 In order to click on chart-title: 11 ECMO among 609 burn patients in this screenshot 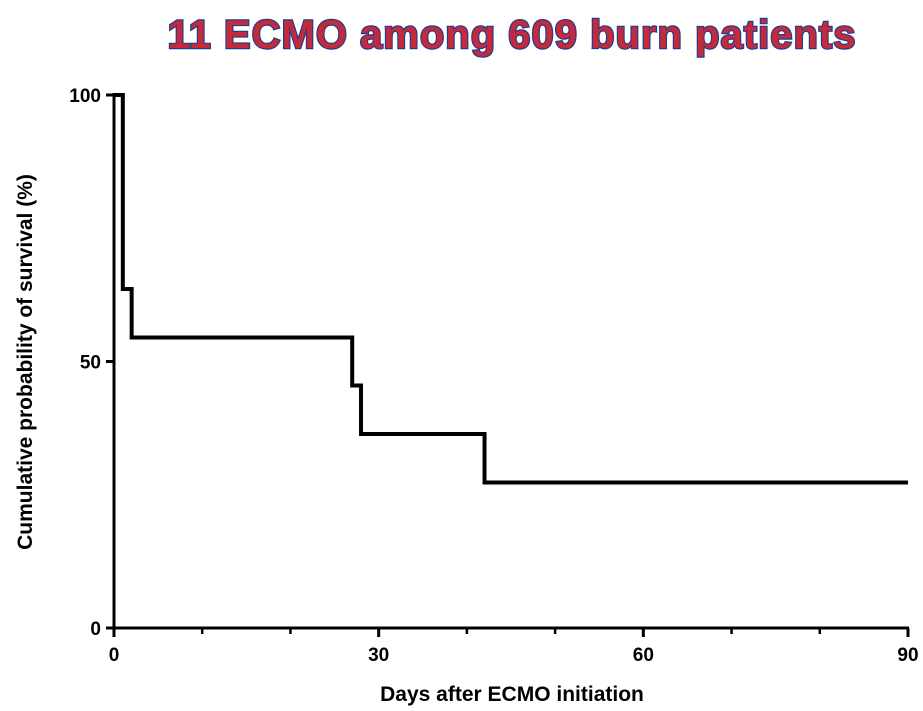, I will do `click(512, 35)`.